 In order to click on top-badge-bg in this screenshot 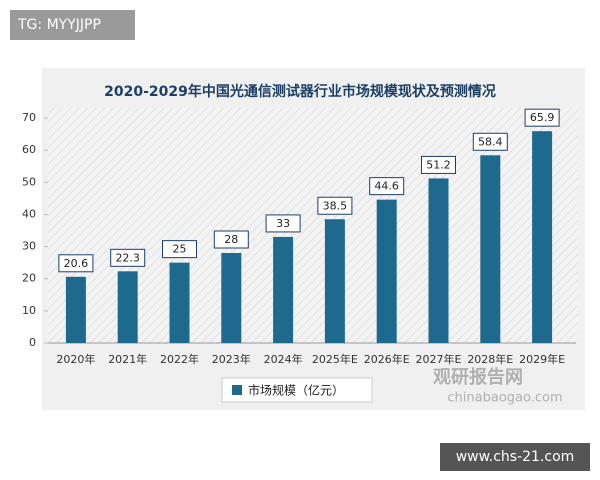, I will do `click(72, 25)`.